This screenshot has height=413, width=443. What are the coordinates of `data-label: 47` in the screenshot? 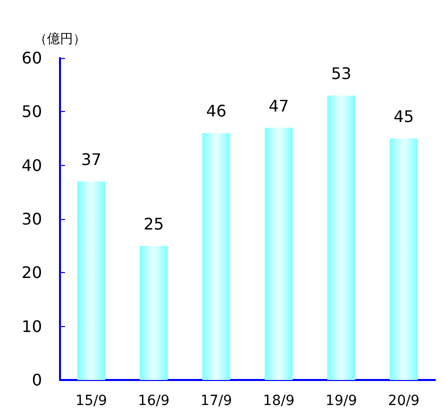 It's located at (278, 106).